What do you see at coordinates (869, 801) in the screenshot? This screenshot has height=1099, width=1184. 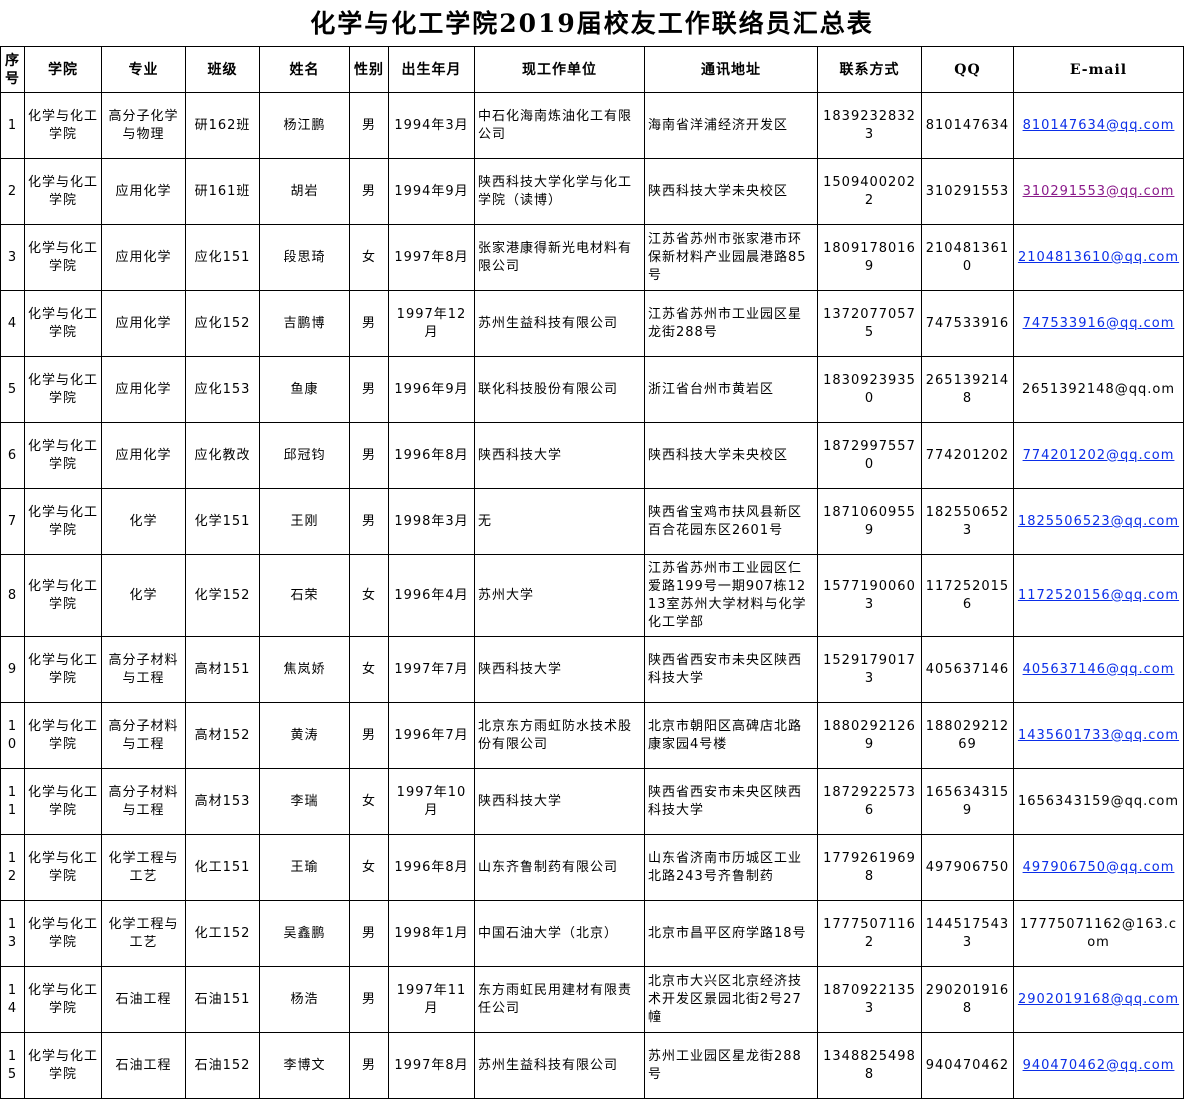 I see `cell: 18729225736` at bounding box center [869, 801].